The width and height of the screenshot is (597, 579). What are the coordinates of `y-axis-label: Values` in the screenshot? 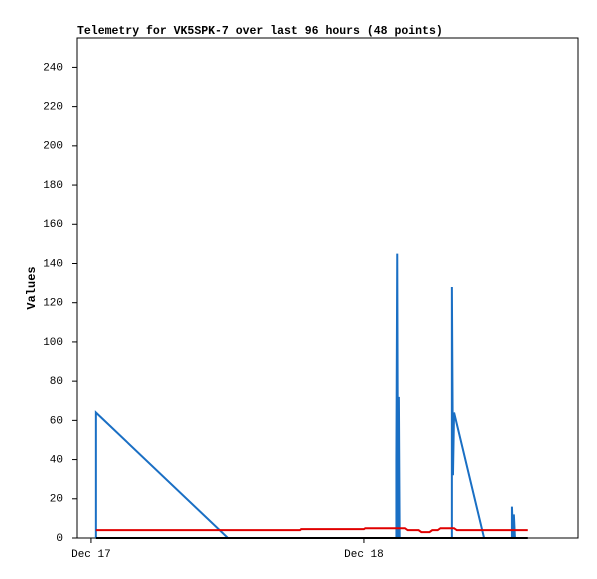 It's located at (32, 287).